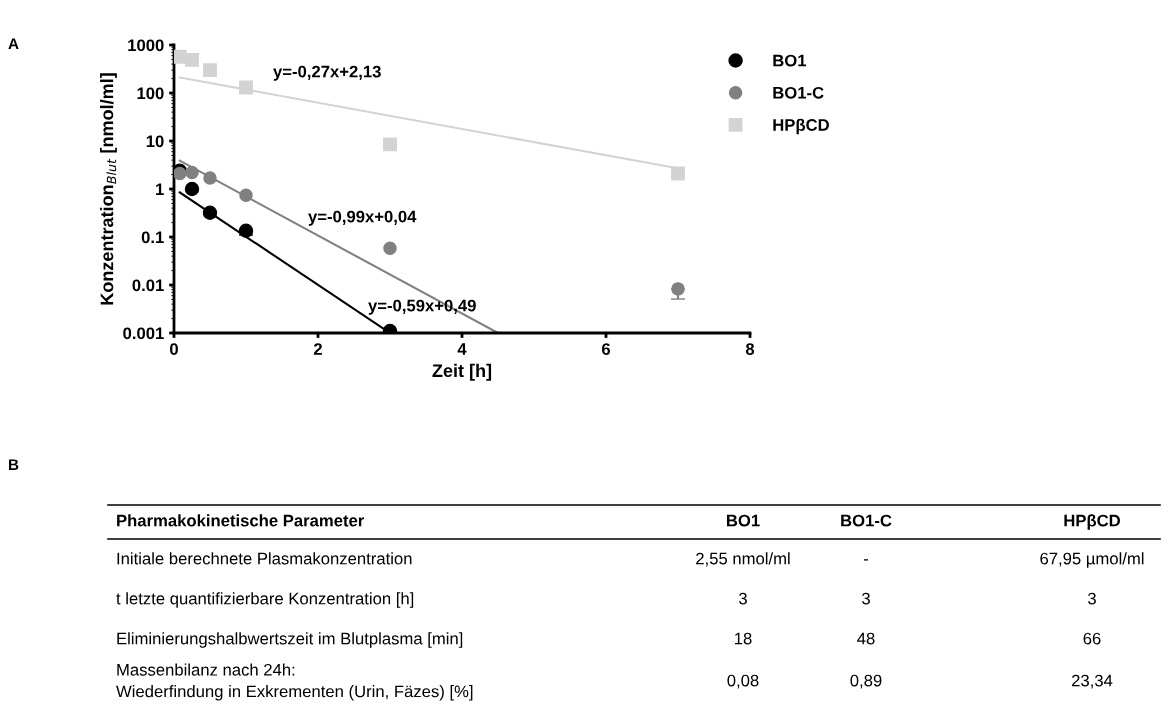 The image size is (1172, 718). What do you see at coordinates (1092, 560) in the screenshot?
I see `text: 67,95 µmol/ml` at bounding box center [1092, 560].